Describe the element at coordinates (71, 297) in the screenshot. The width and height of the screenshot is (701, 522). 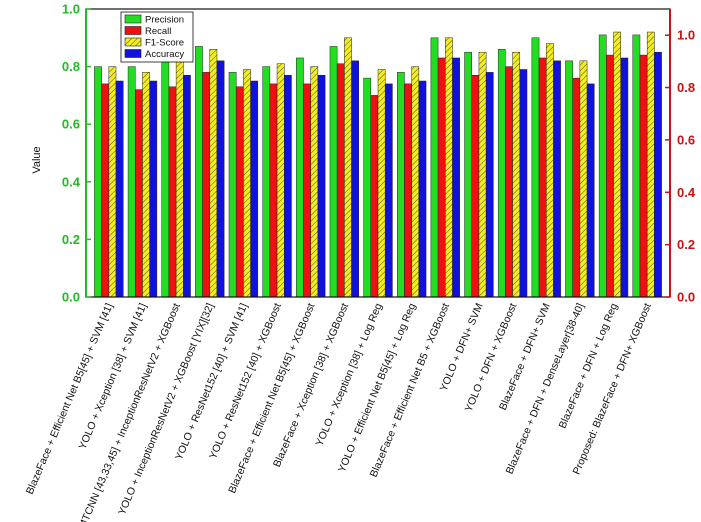
I see `left-tick-label: 0.0` at that location.